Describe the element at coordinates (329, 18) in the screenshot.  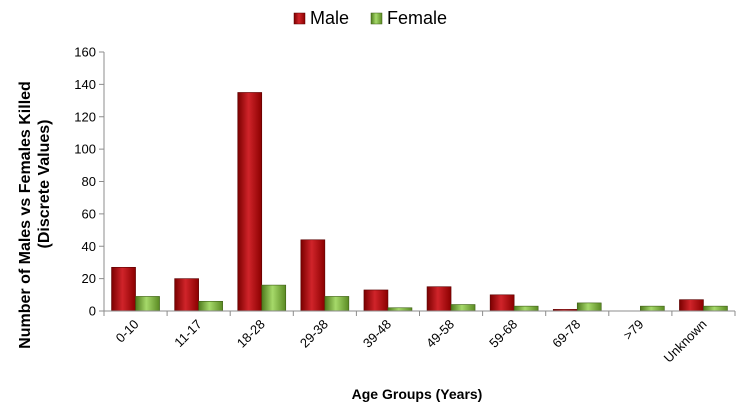
I see `legend-label-male: Male` at that location.